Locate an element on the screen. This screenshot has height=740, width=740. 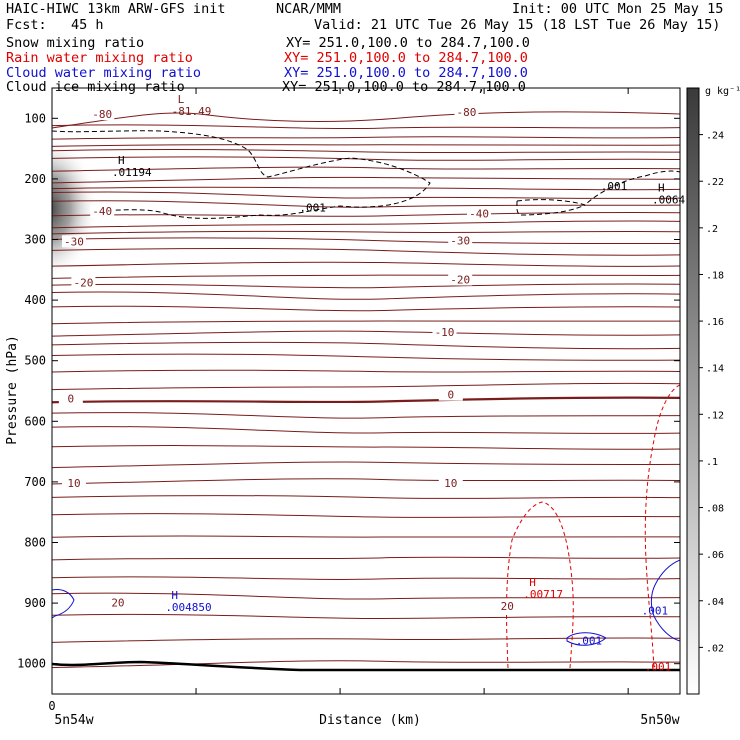
y-tick-label: 600 is located at coordinates (35, 421).